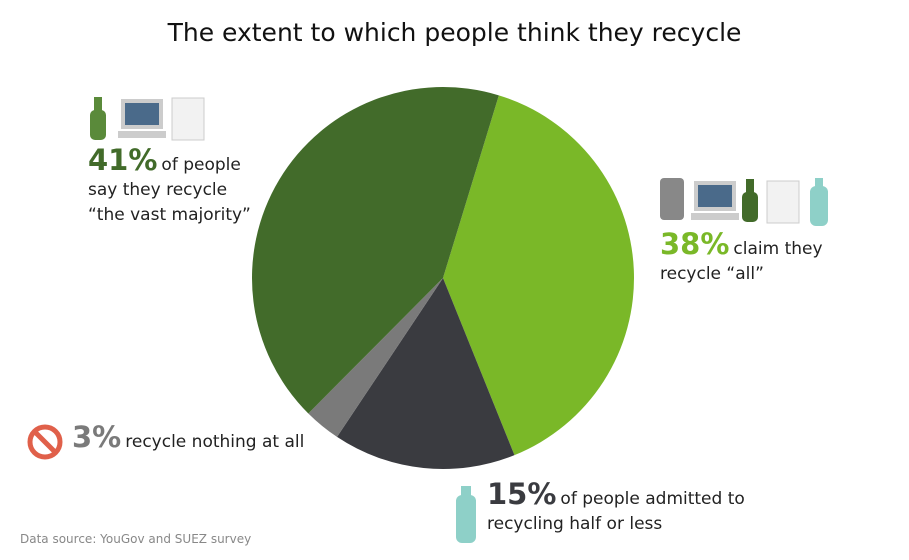 The width and height of the screenshot is (909, 560). Describe the element at coordinates (123, 160) in the screenshot. I see `value-label: 41%` at that location.